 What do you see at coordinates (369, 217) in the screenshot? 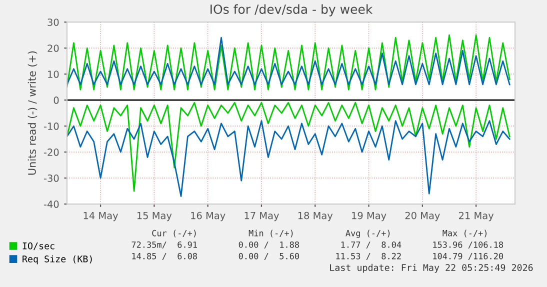
I see `x-tick-label: 19 May` at bounding box center [369, 217].